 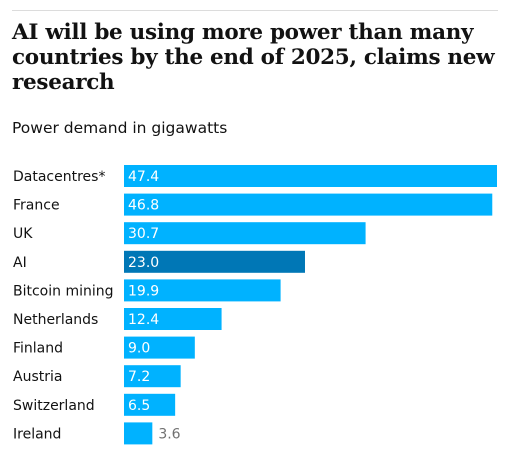 What do you see at coordinates (143, 263) in the screenshot?
I see `value-label-ai: 23.0` at bounding box center [143, 263].